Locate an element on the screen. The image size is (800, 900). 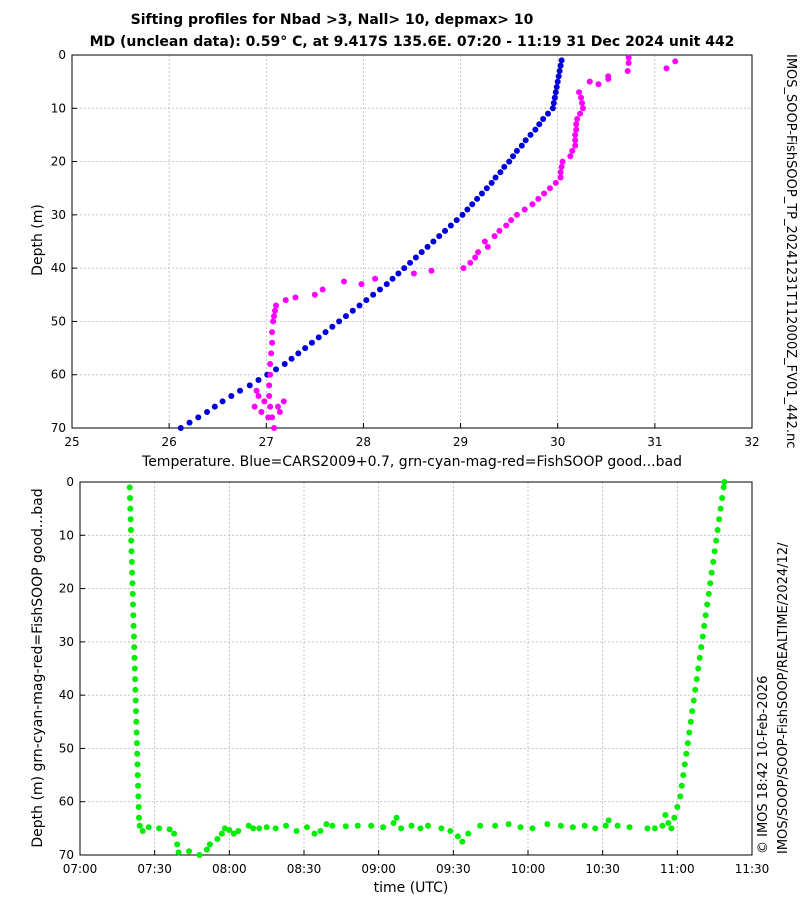
y-tick-label: 40 is located at coordinates (66, 695).